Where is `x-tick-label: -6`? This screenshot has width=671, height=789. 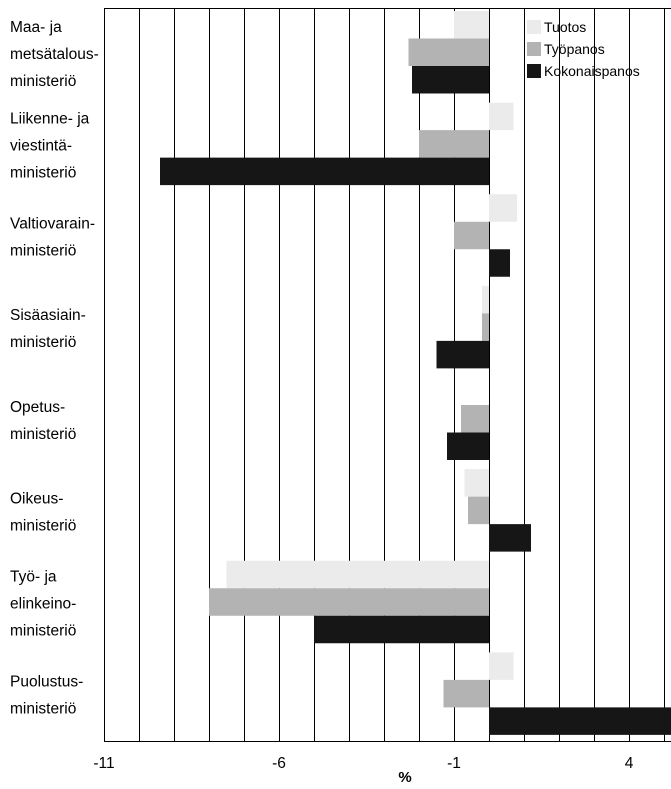
x-tick-label: -6 is located at coordinates (279, 763).